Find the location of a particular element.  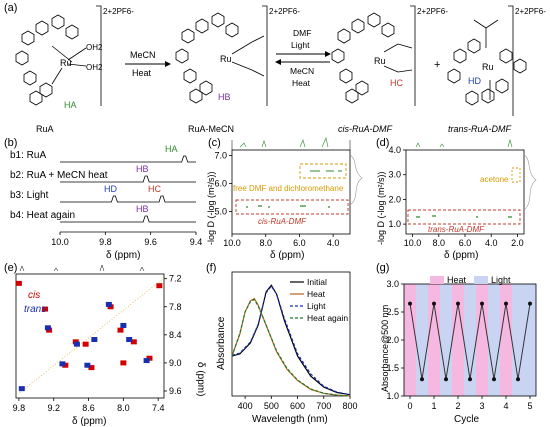

panel-f-xtick-label-1: 500 is located at coordinates (271, 406).